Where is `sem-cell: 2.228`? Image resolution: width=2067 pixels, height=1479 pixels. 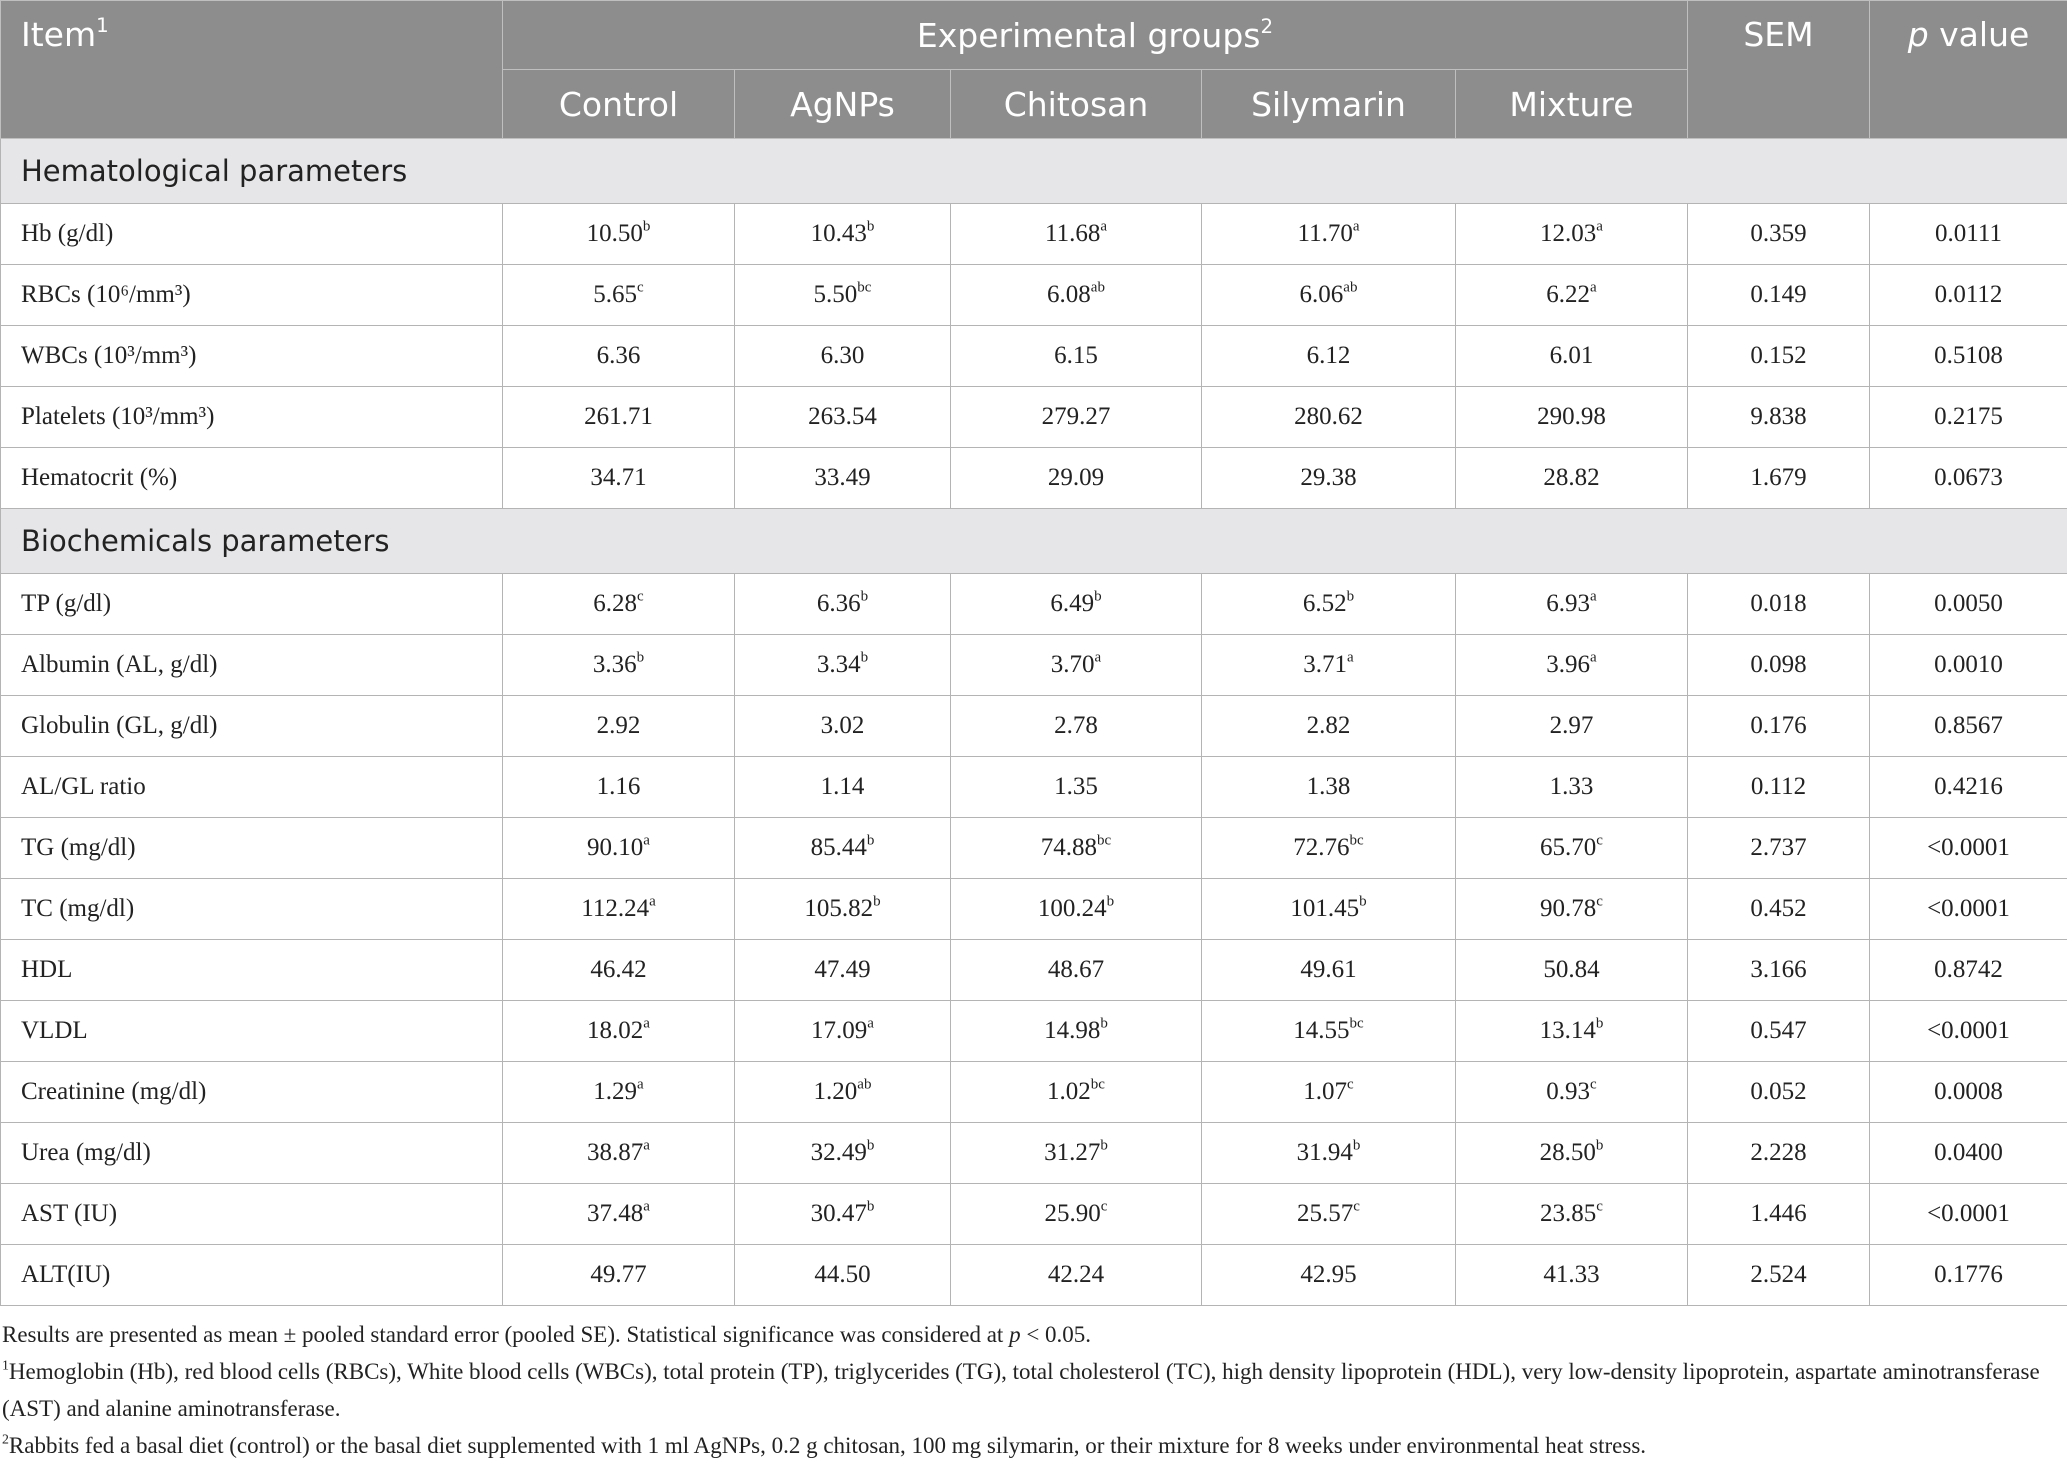 sem-cell: 2.228 is located at coordinates (1778, 1153).